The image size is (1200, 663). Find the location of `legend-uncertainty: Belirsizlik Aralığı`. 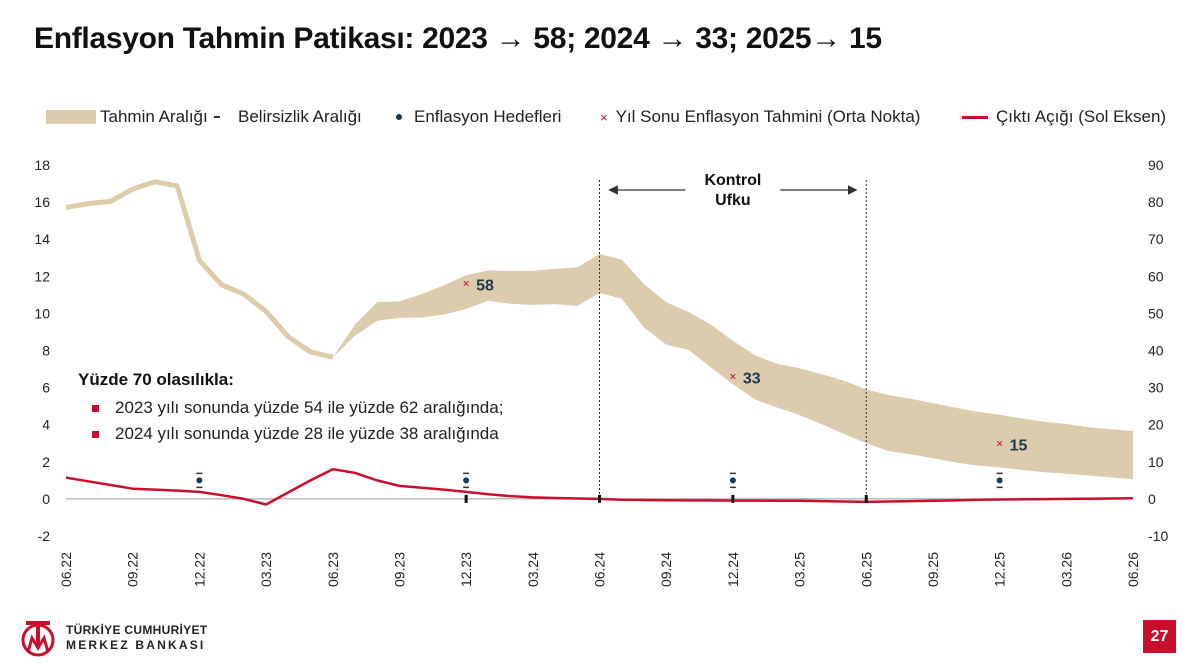

legend-uncertainty: Belirsizlik Aralığı is located at coordinates (281, 117).